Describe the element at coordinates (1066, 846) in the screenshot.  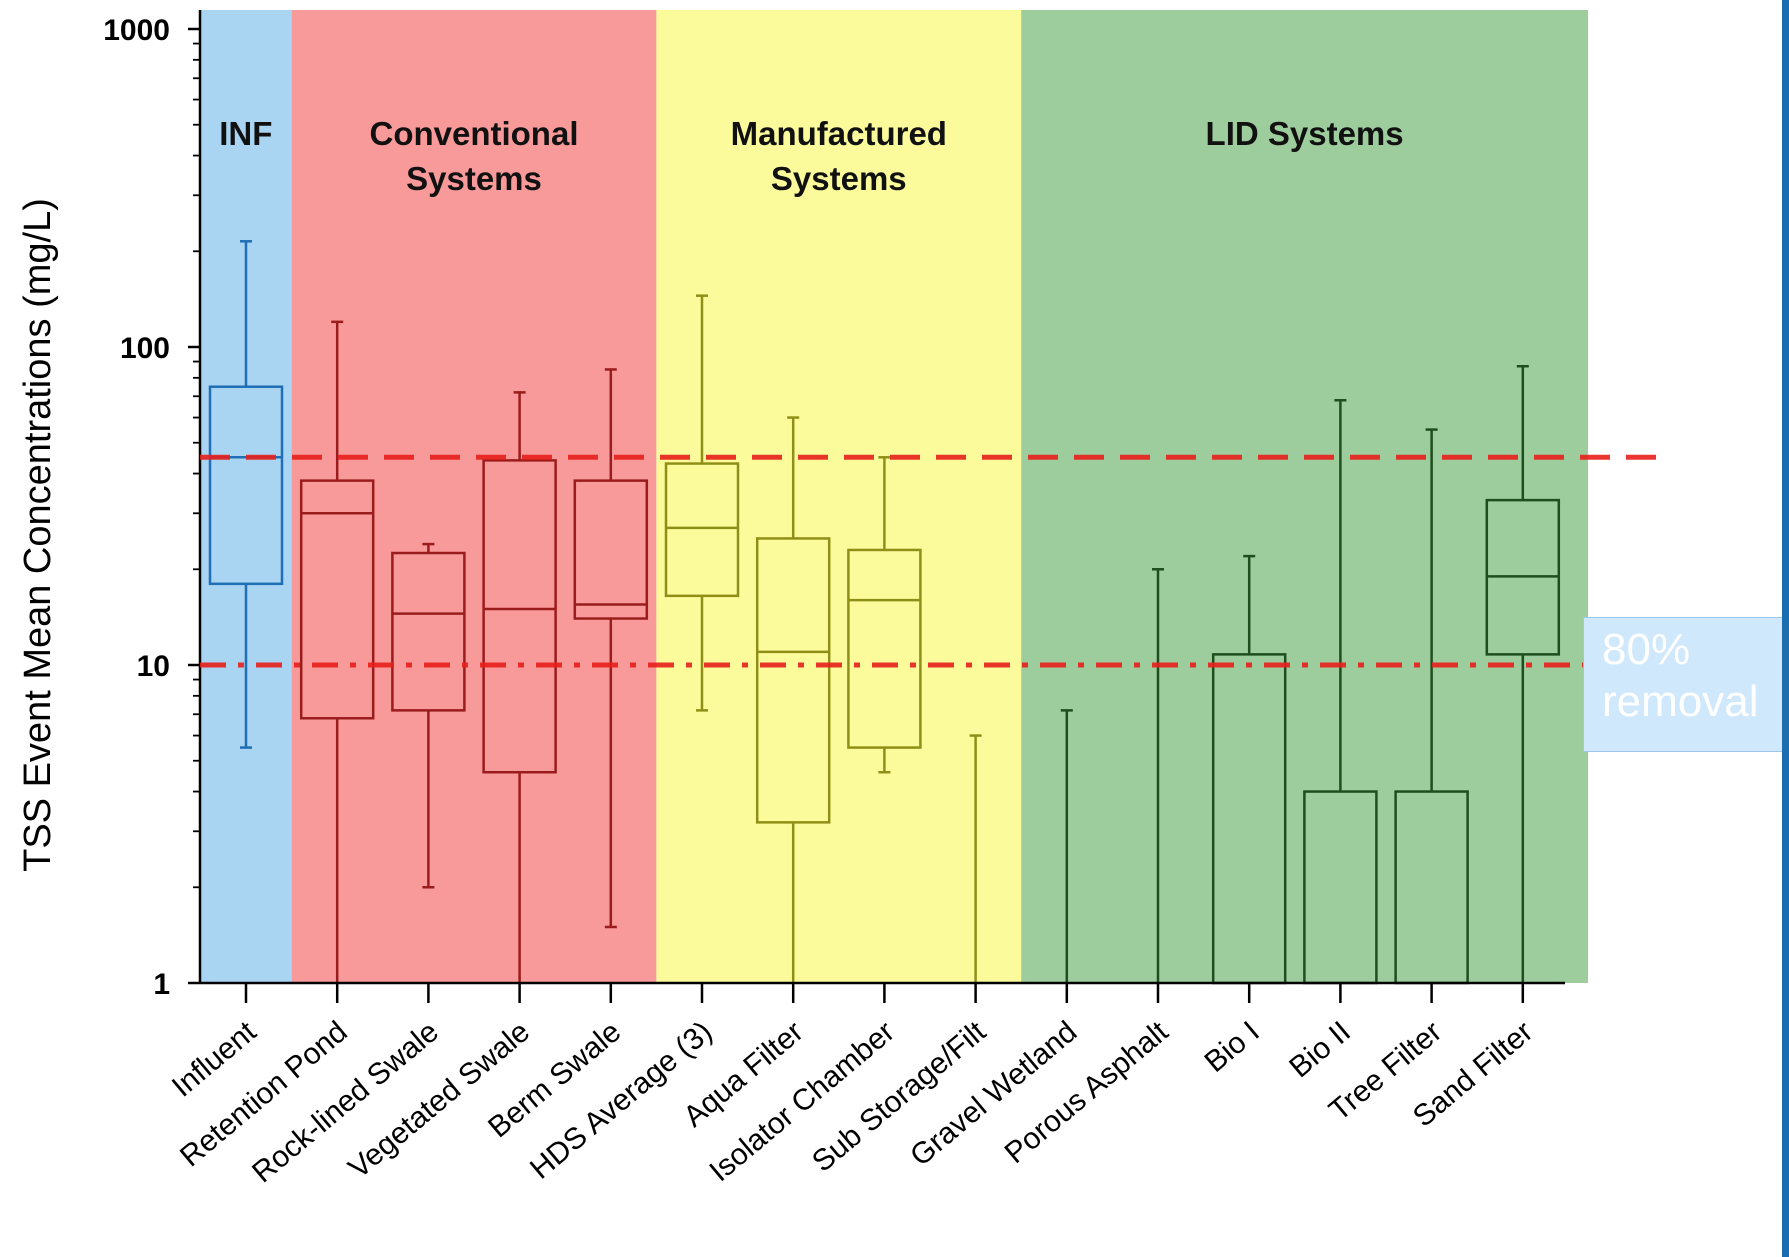
I see `box-gravel-wetland` at that location.